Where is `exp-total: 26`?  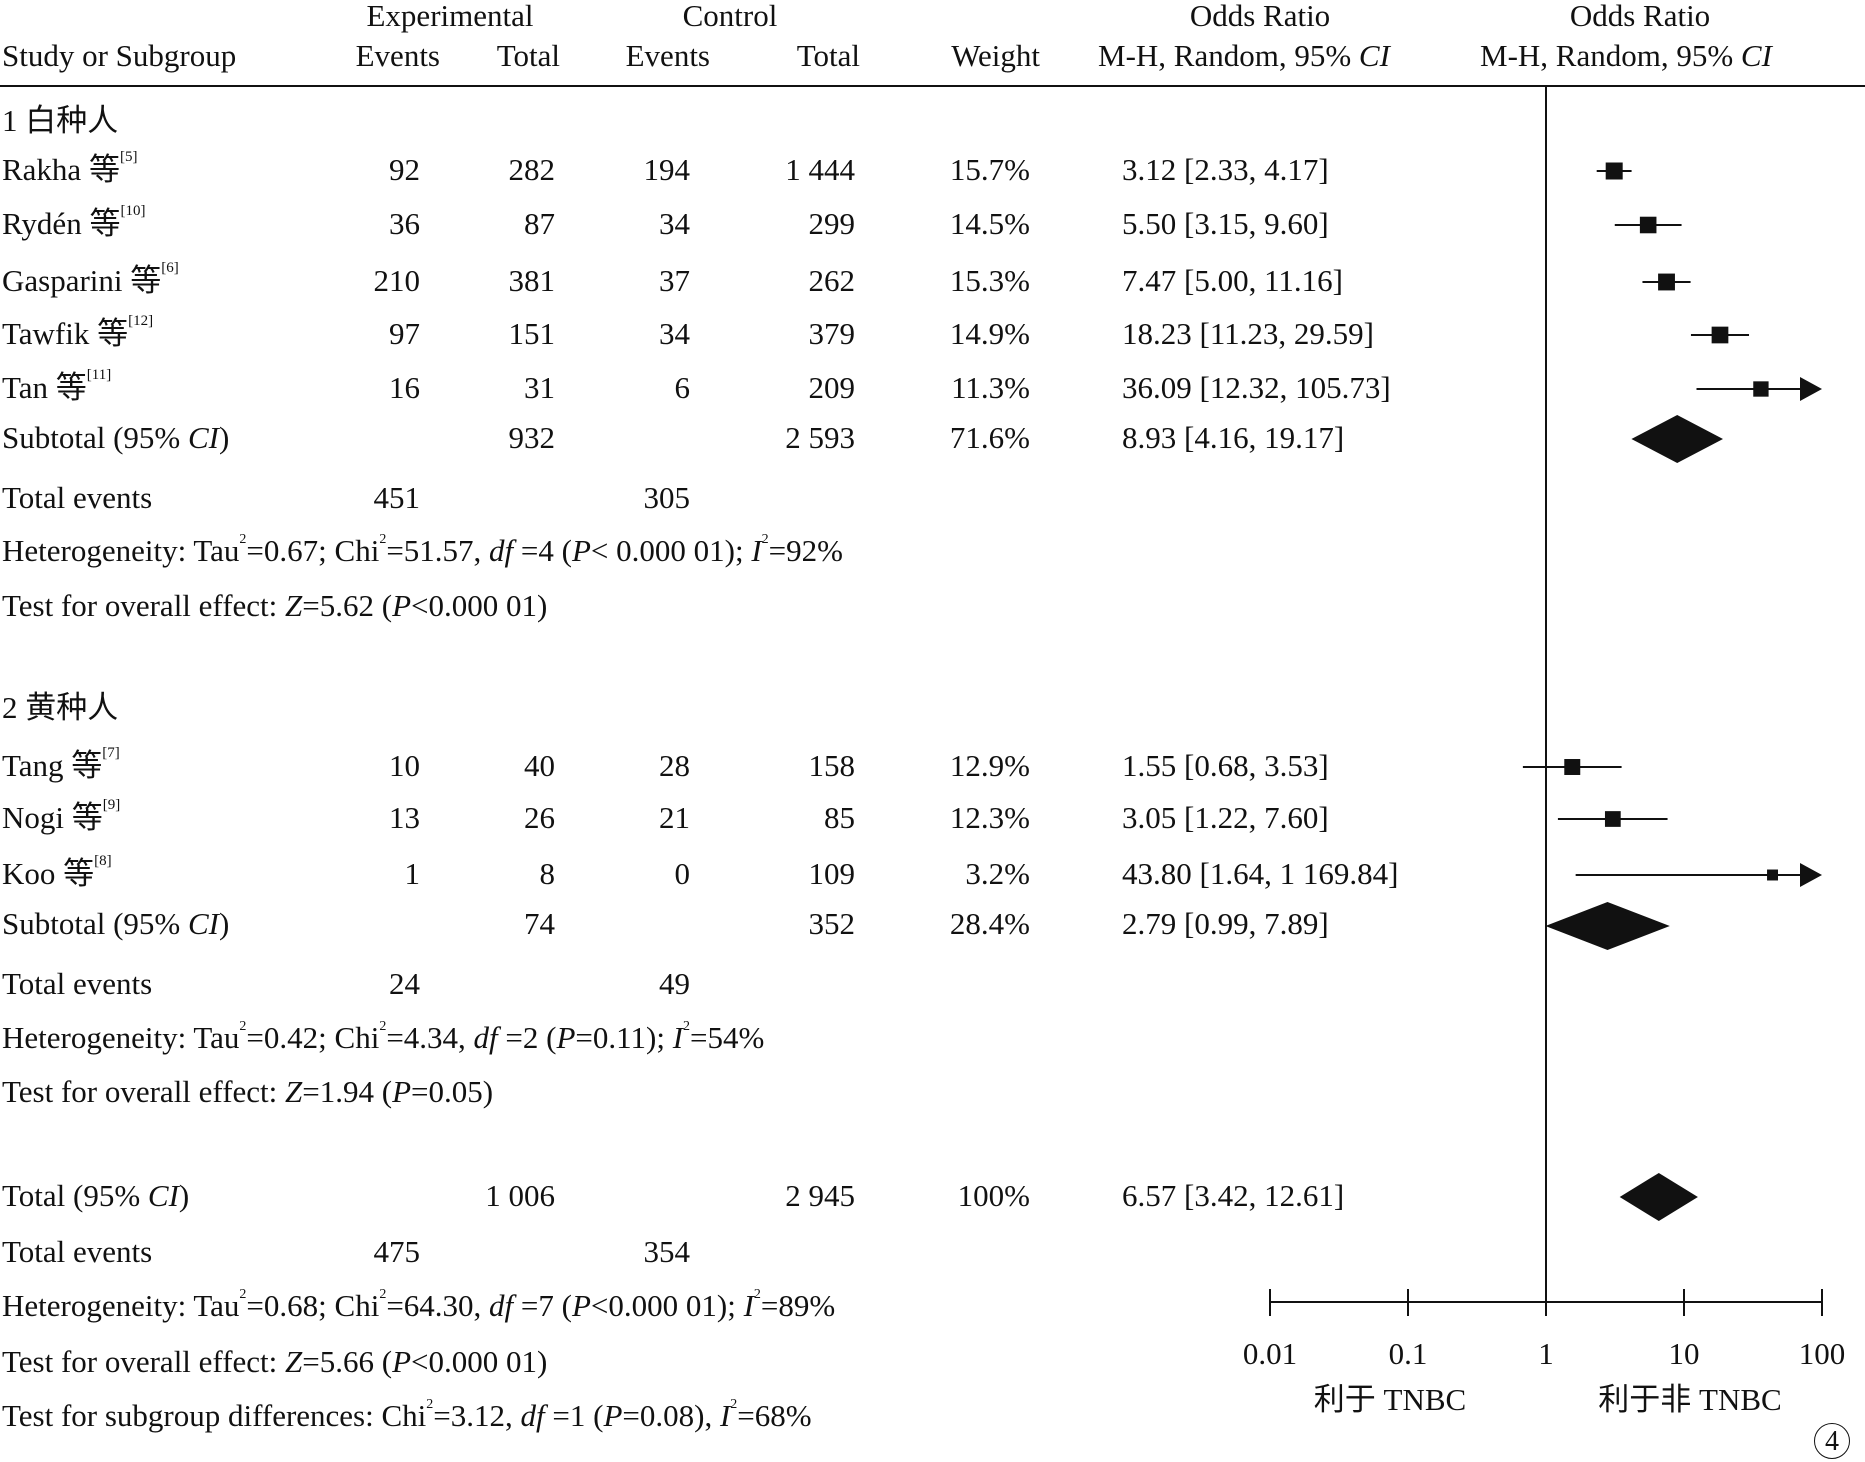 exp-total: 26 is located at coordinates (539, 817).